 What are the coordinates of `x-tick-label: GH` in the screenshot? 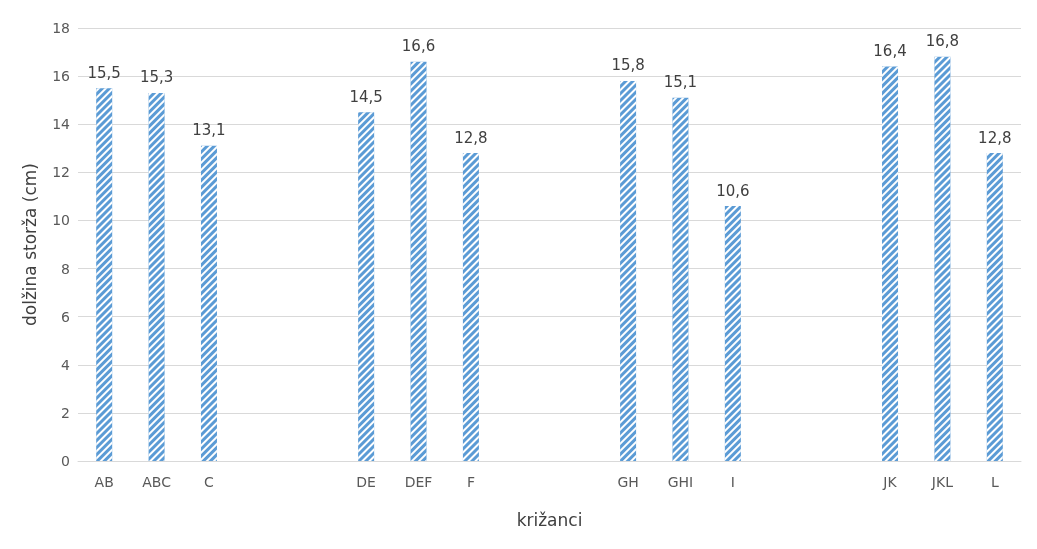 It's located at (628, 482).